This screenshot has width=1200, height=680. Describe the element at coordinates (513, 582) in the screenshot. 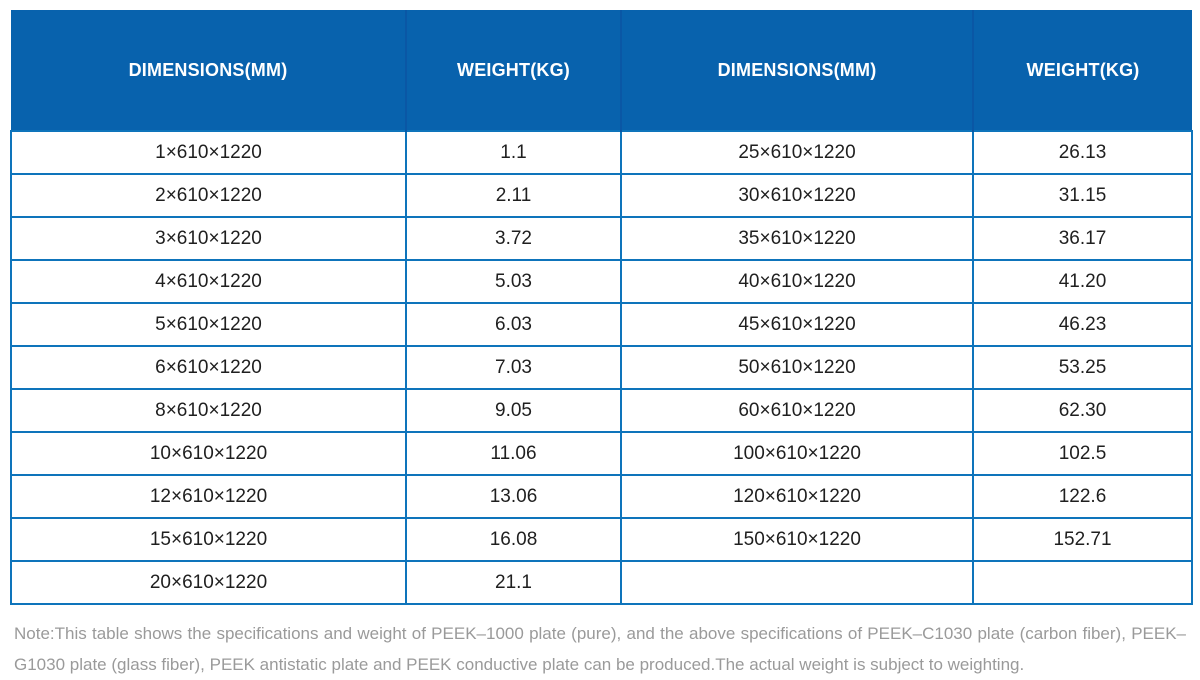

I see `weight-cell: 21.1` at that location.